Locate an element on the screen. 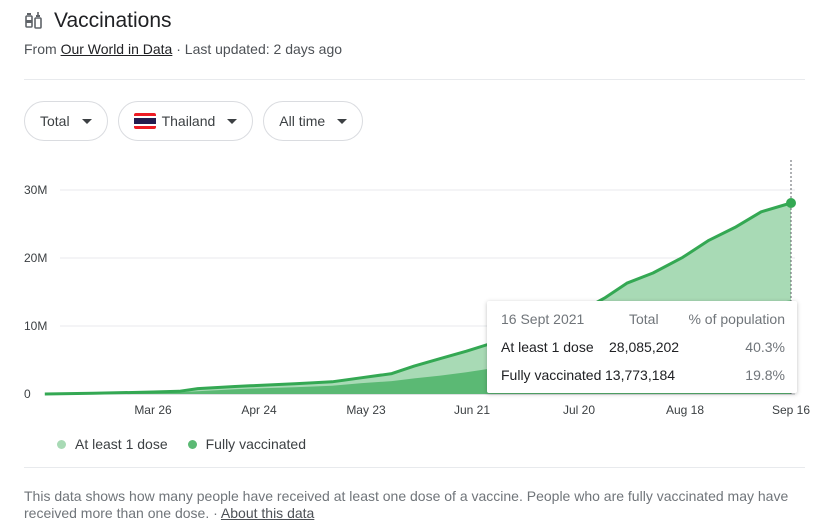 Image resolution: width=835 pixels, height=529 pixels. legend-item-at-least-one-dose: At least 1 dose is located at coordinates (112, 444).